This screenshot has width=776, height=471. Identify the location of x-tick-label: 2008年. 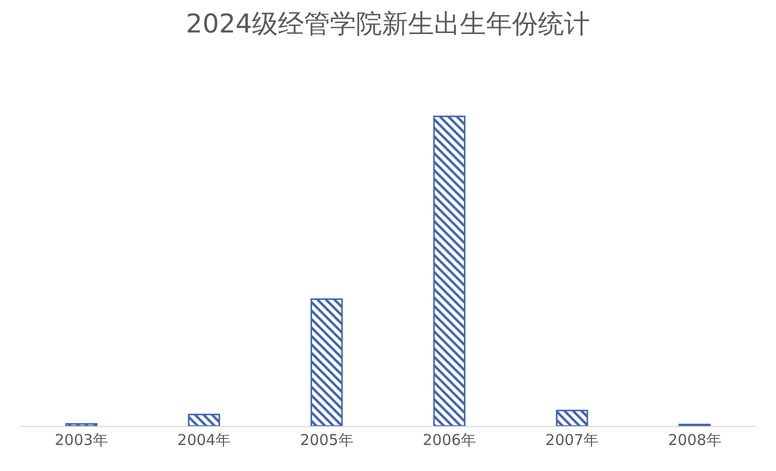
(695, 440).